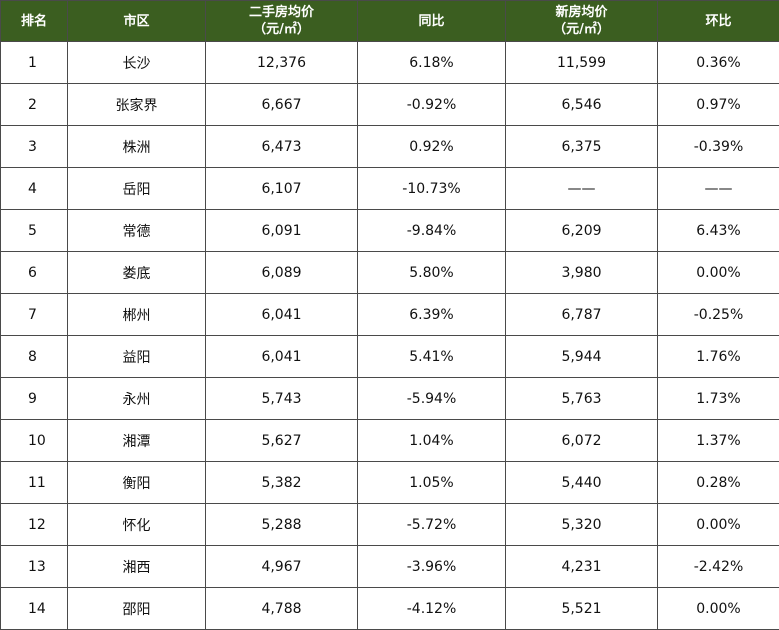 The image size is (779, 630). Describe the element at coordinates (582, 483) in the screenshot. I see `new-price-cell: 5,440` at that location.